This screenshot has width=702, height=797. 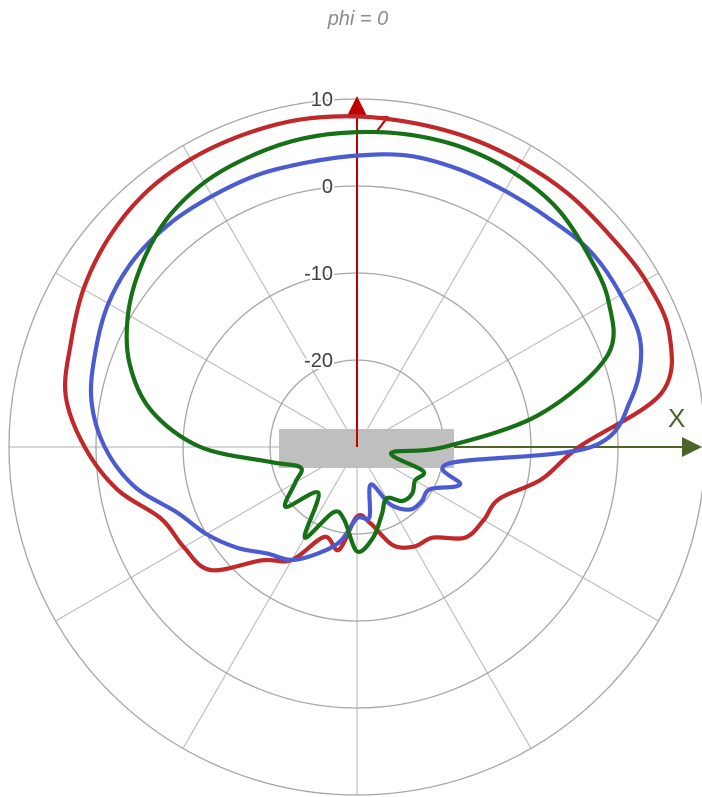 I want to click on r-tick-label--20: -20, so click(x=318, y=361).